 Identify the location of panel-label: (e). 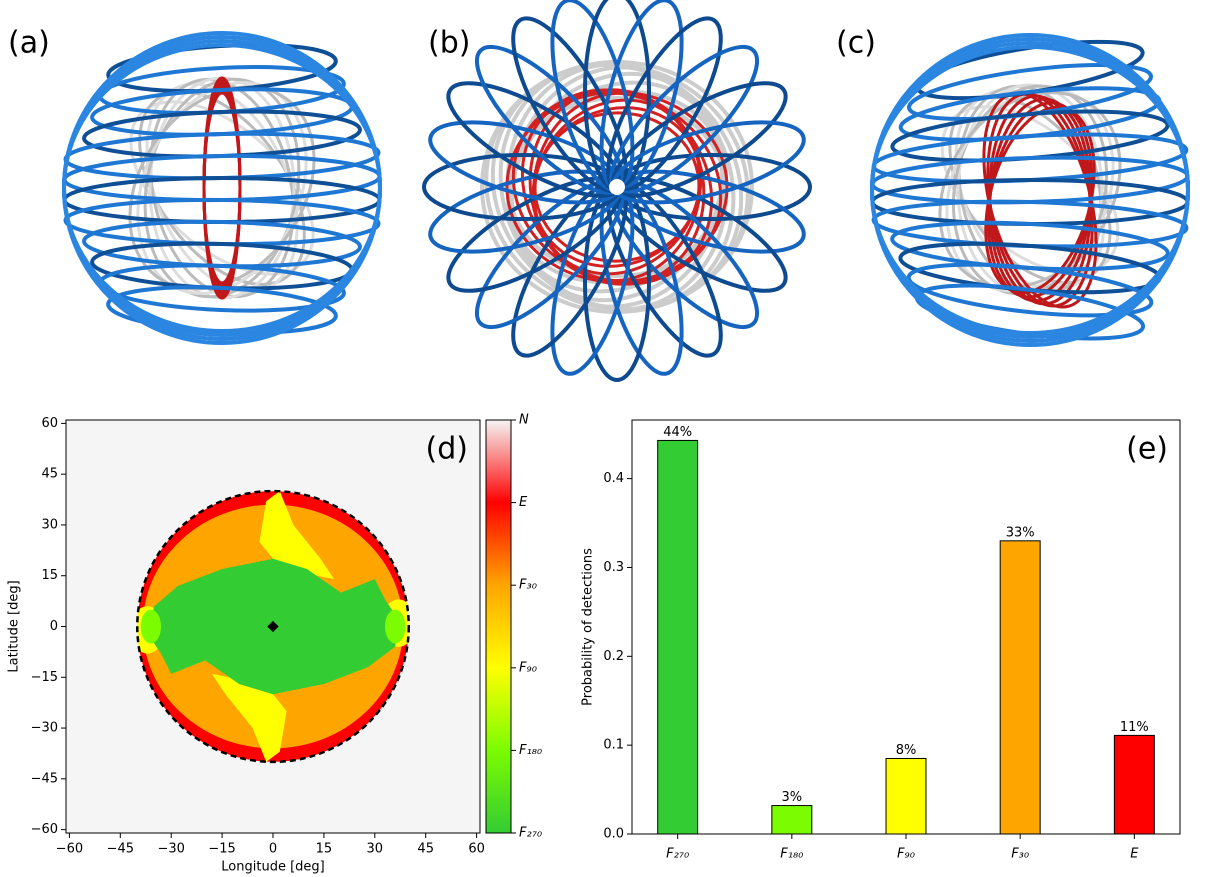
(1147, 449).